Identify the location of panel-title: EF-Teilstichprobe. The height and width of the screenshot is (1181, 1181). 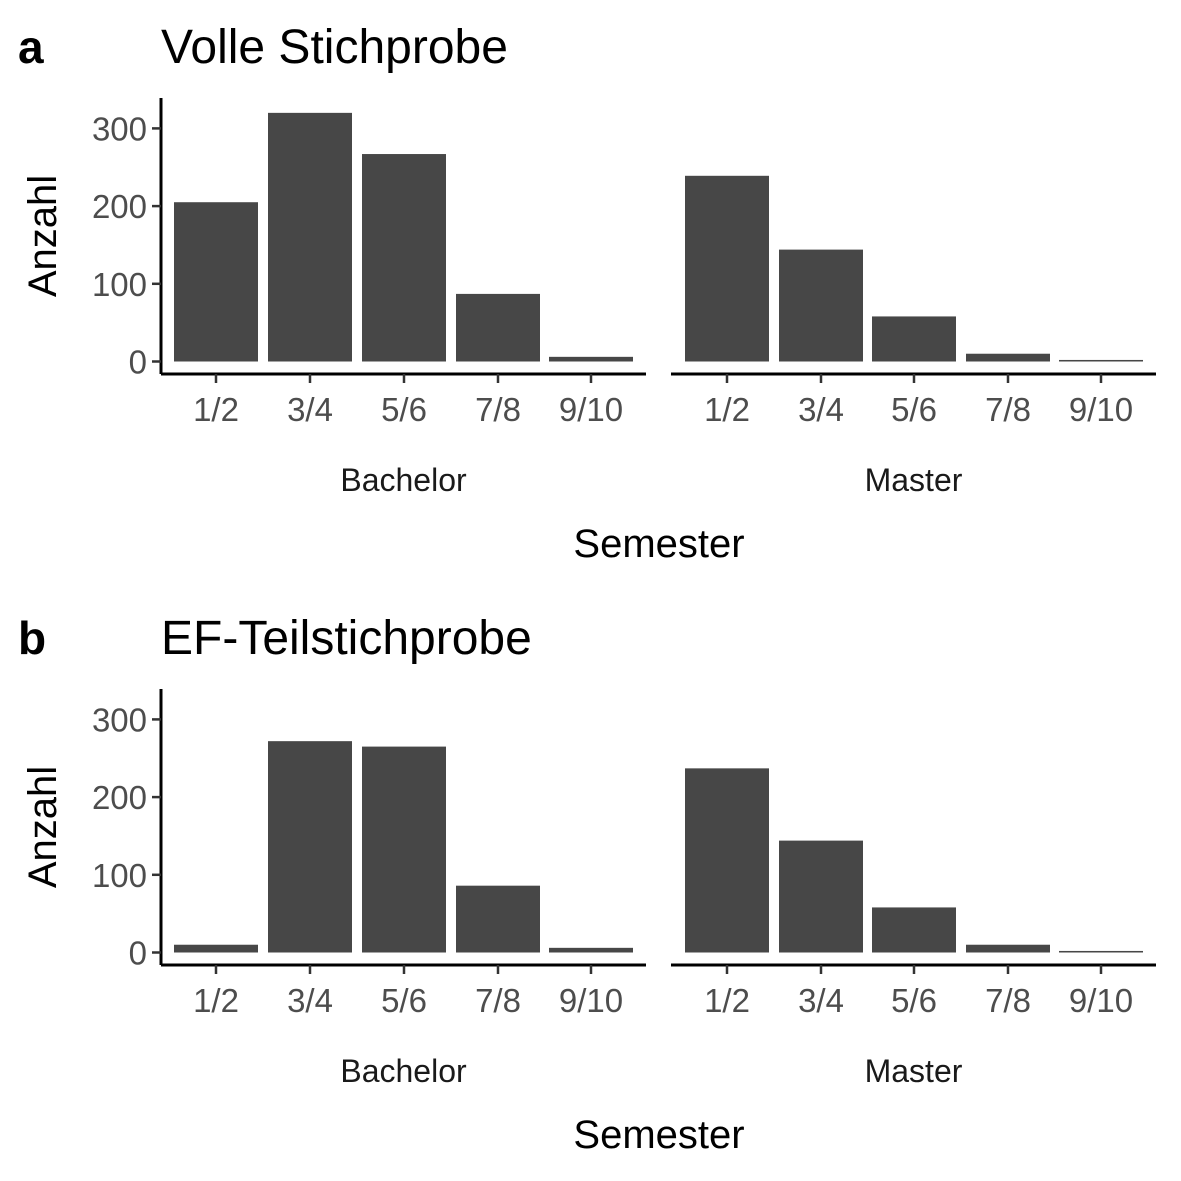
(346, 638).